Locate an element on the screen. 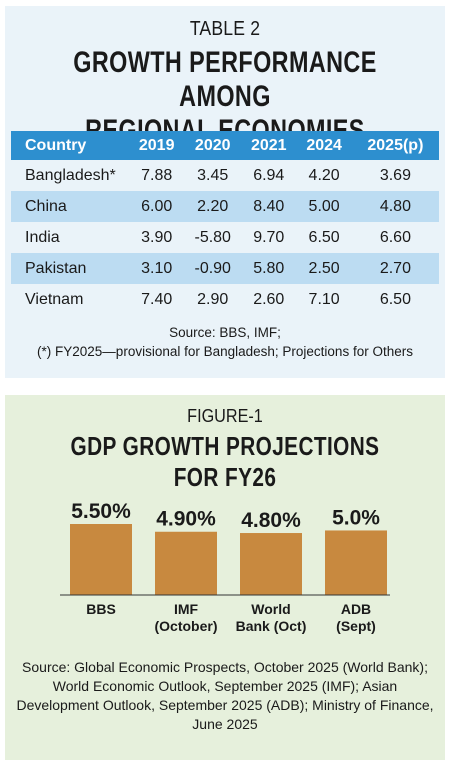  table-row: Vietnam 7.40 2.90 2.60 7.10 6.50 is located at coordinates (225, 299).